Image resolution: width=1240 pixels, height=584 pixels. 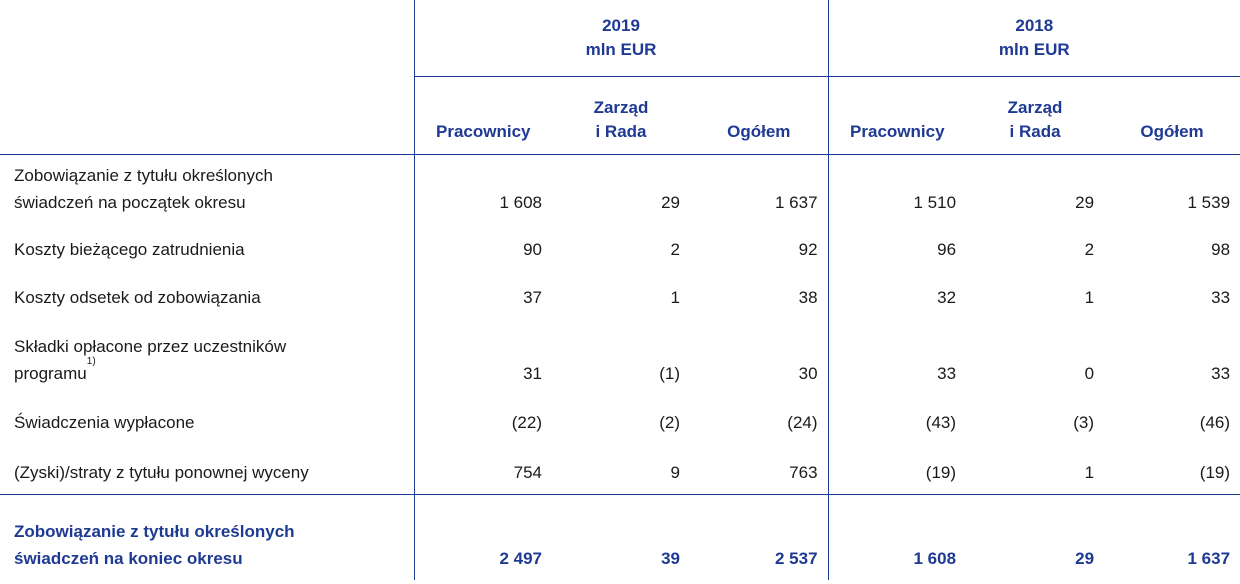 I want to click on col-header-zarzad-2018: Zarząd i Rada, so click(x=1035, y=115).